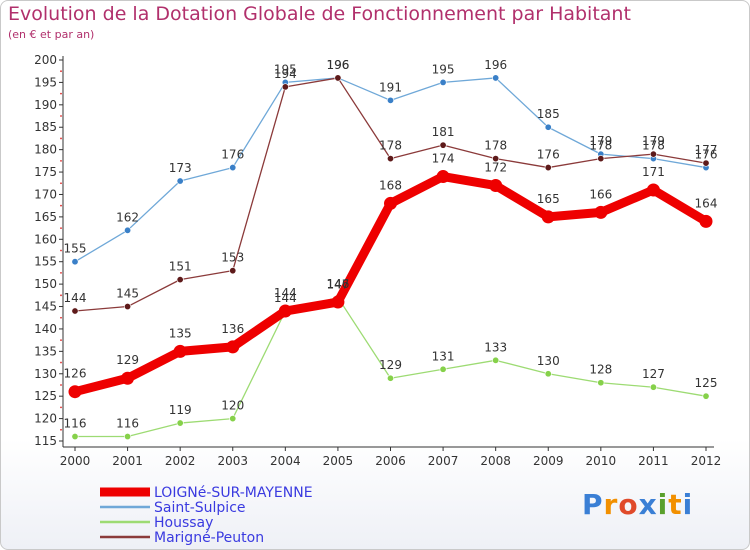  I want to click on data-label: 128, so click(600, 370).